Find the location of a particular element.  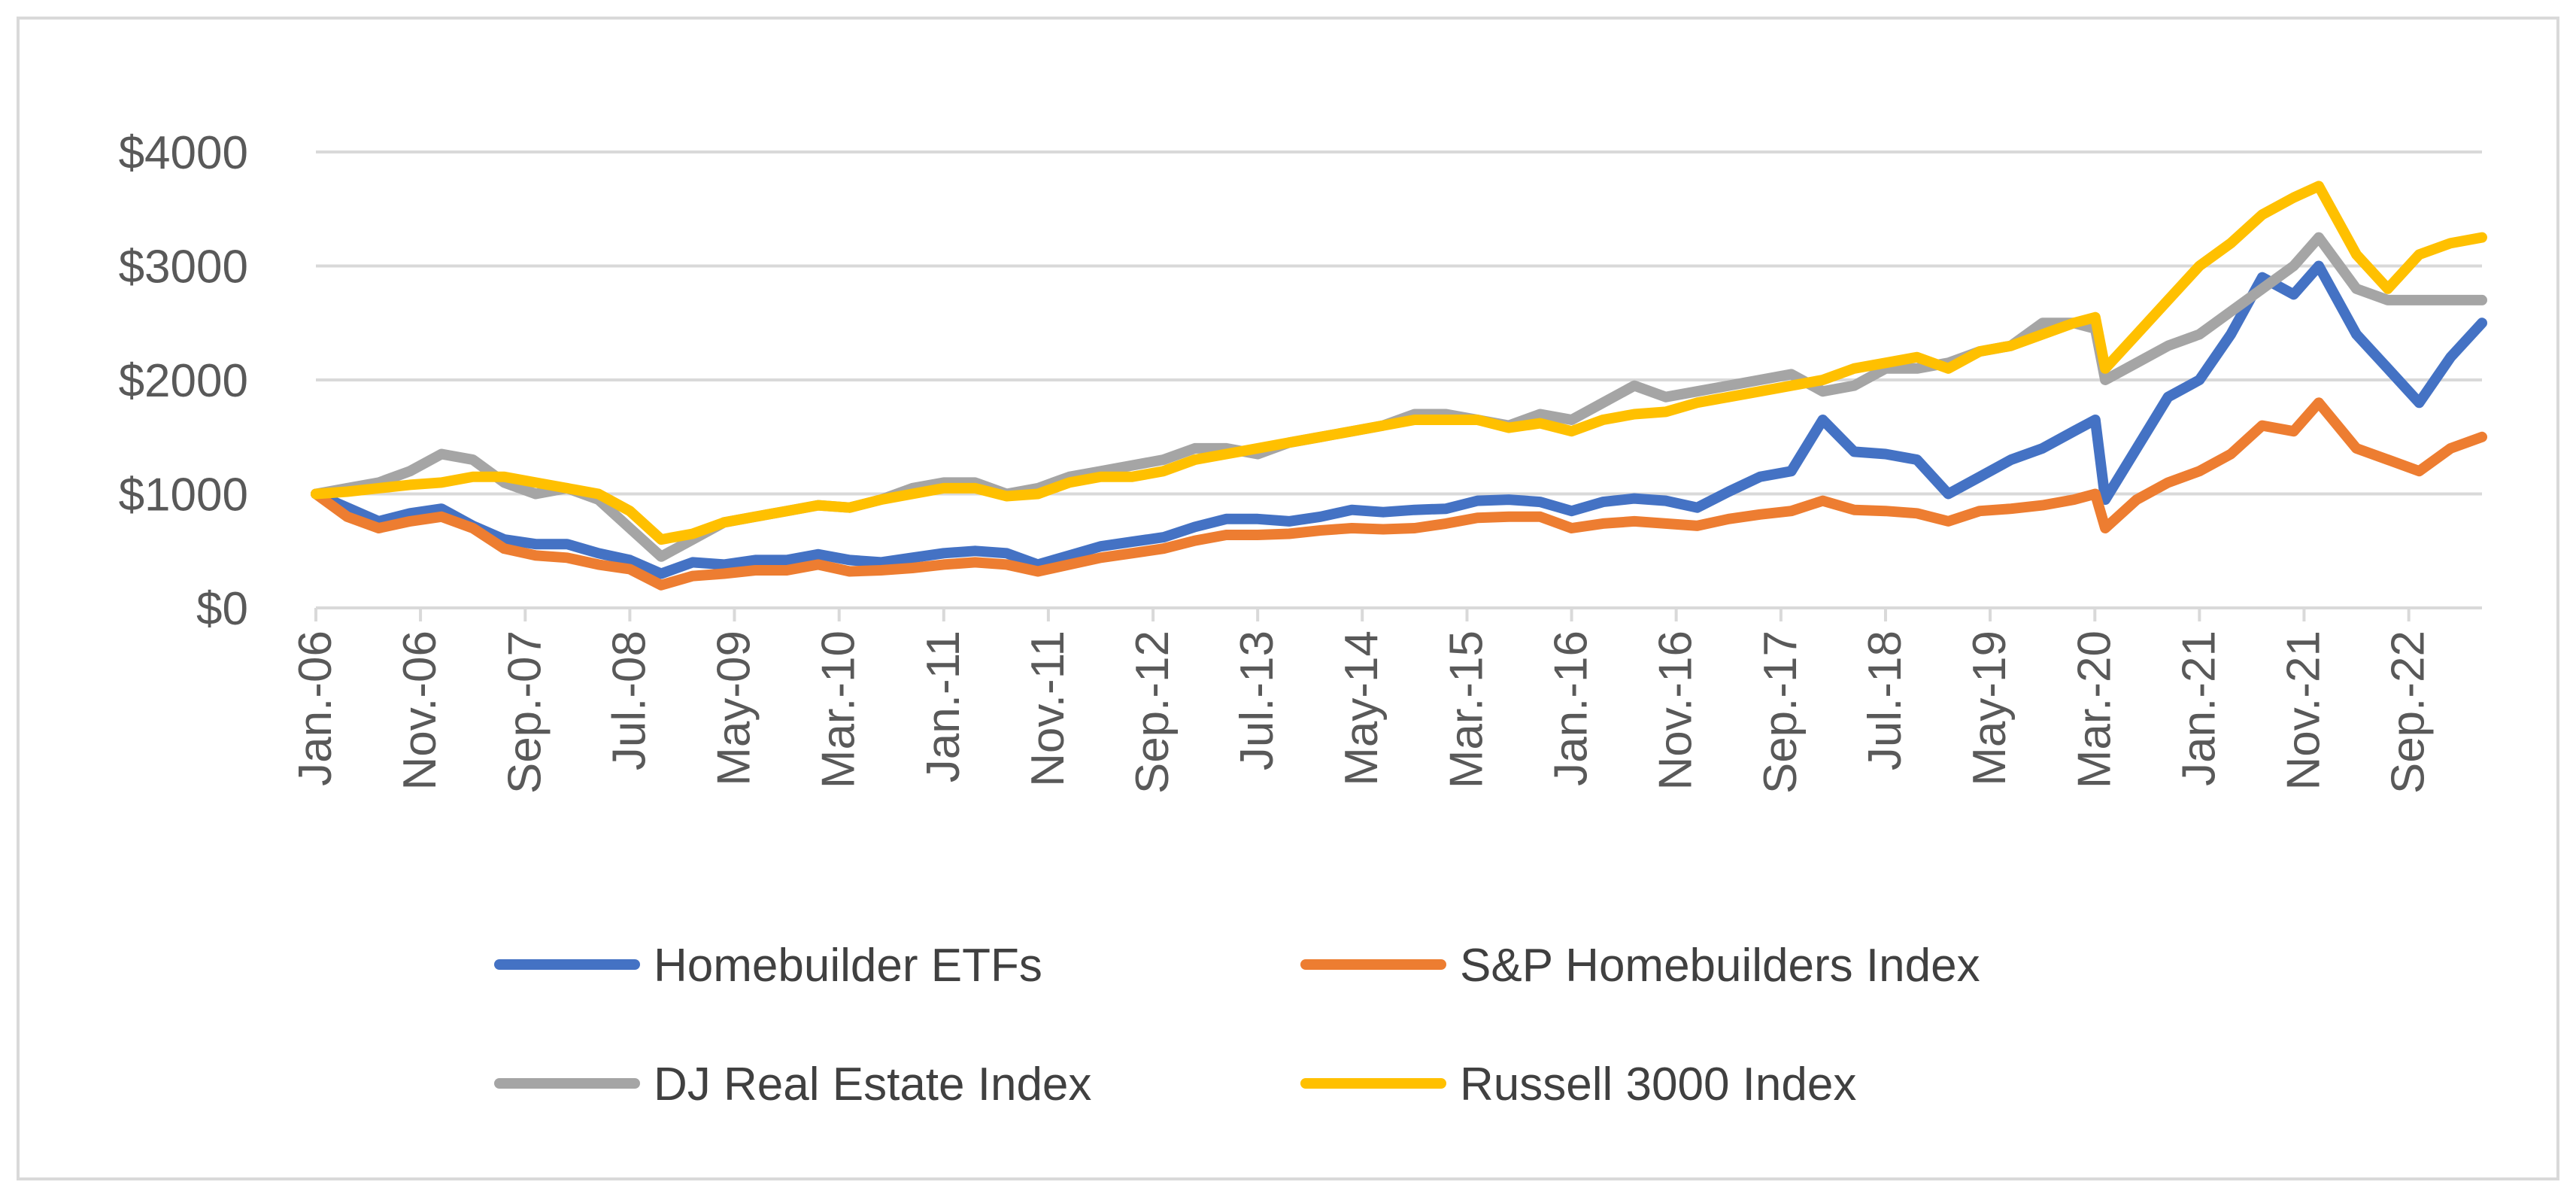

x-tick-label: Sep.-17 is located at coordinates (1781, 712).